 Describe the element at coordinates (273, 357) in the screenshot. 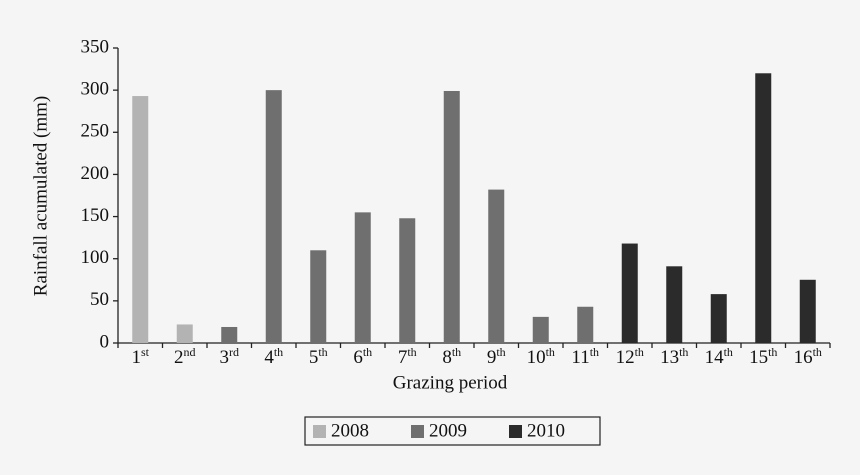

I see `x-tick-label: 4th` at that location.